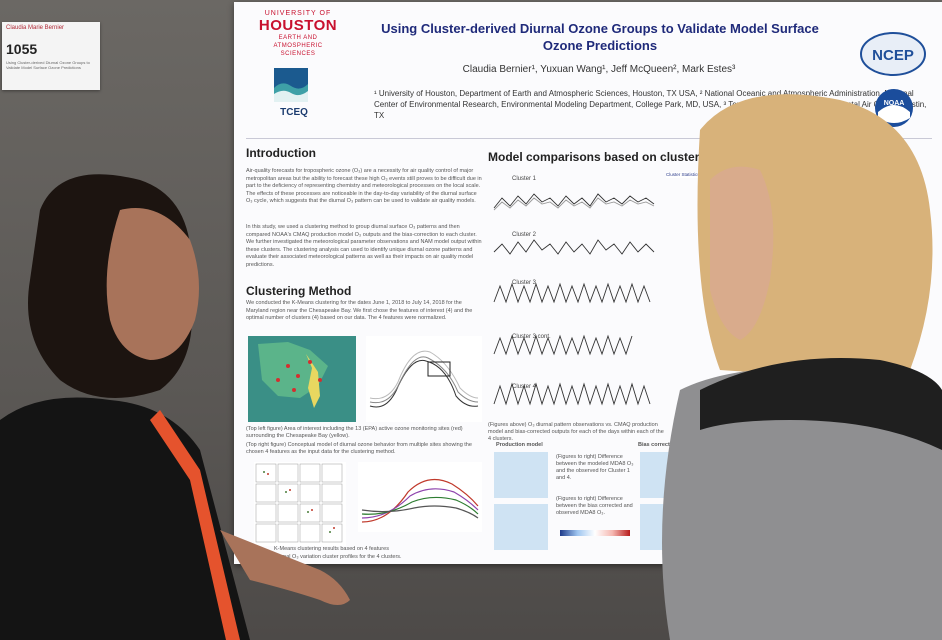 Image resolution: width=942 pixels, height=640 pixels. What do you see at coordinates (35, 28) in the screenshot?
I see `name-tag-name: Claudia Marie Bernier` at bounding box center [35, 28].